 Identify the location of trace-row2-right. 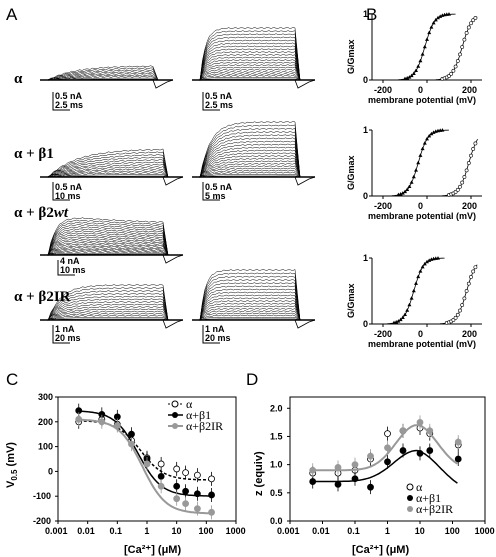
(254, 153).